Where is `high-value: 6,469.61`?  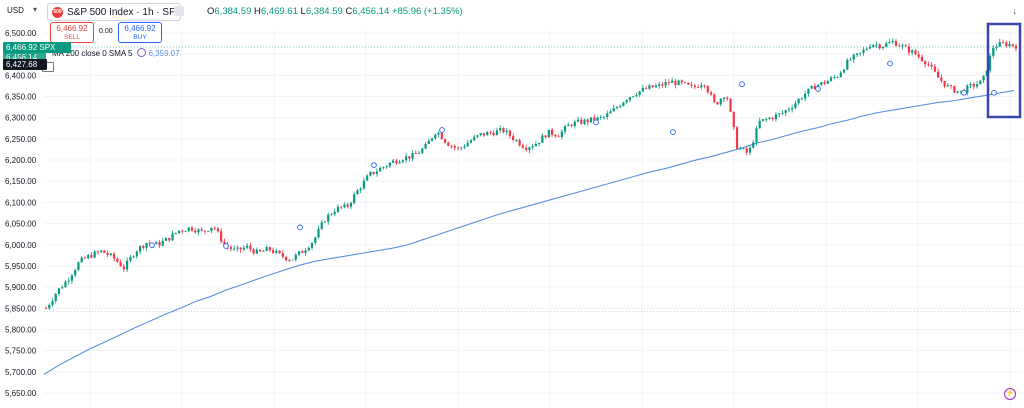
high-value: 6,469.61 is located at coordinates (279, 11).